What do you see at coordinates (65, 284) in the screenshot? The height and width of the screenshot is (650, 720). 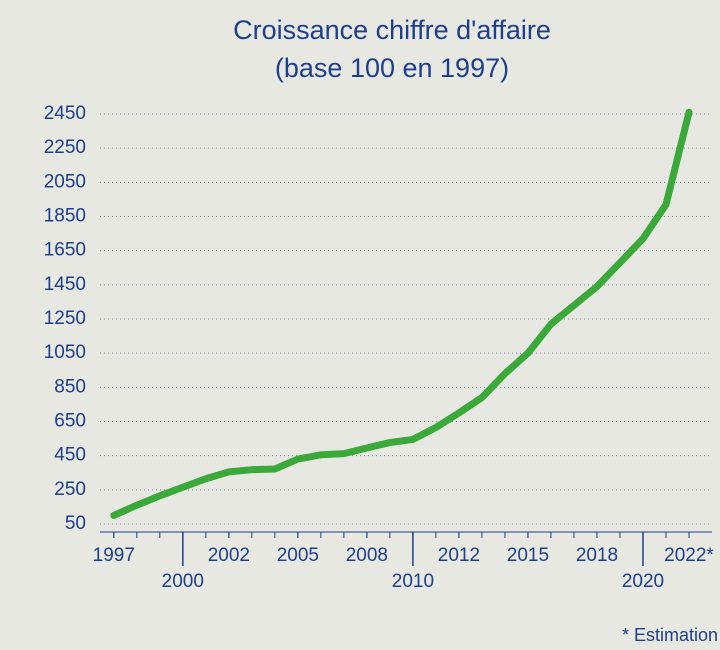 I see `y-tick-label: 1450` at bounding box center [65, 284].